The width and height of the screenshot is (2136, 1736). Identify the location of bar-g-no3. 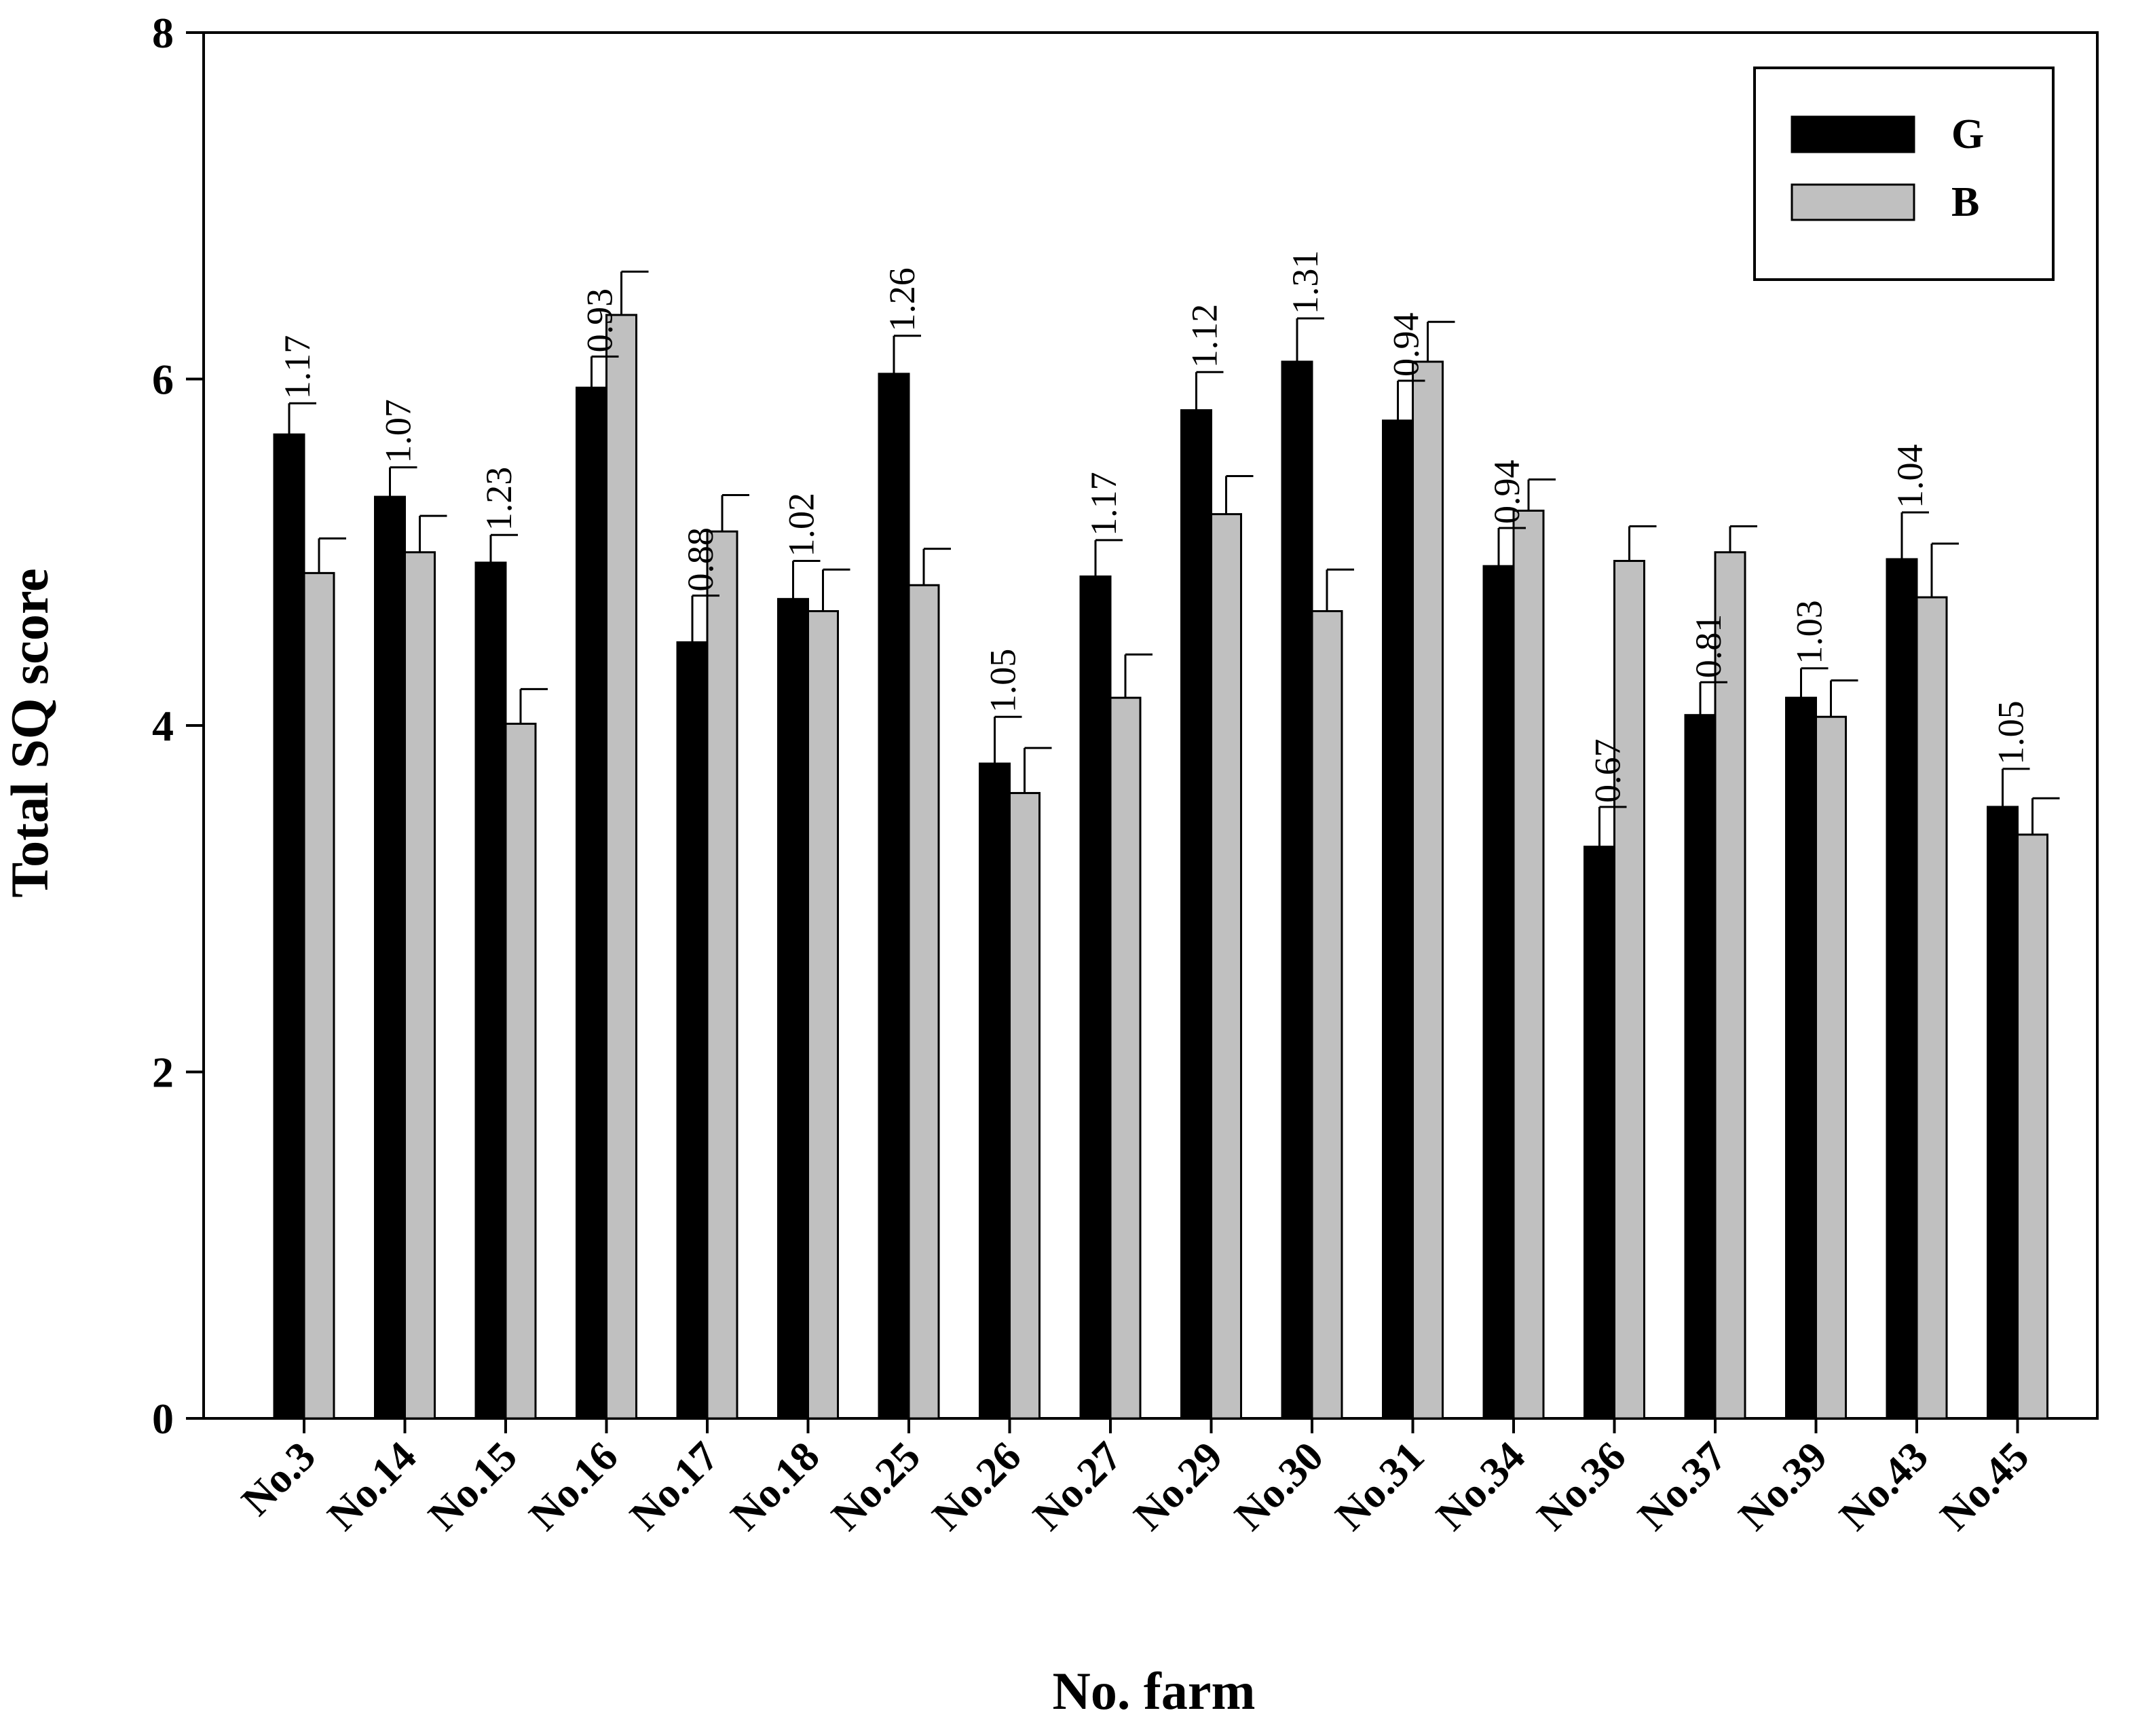
(289, 927).